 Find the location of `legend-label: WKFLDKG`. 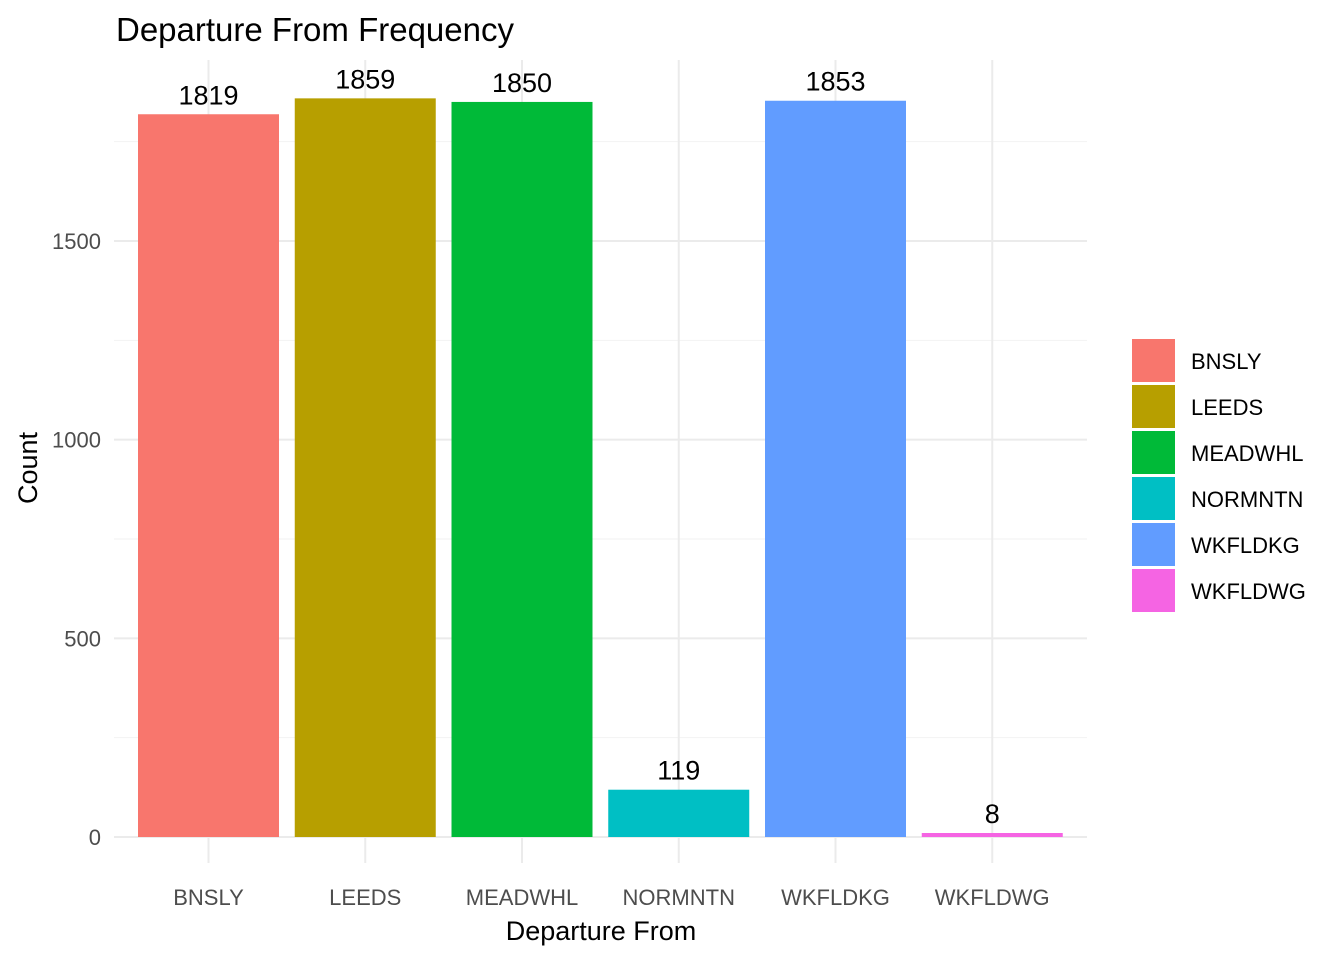

legend-label: WKFLDKG is located at coordinates (1245, 545).